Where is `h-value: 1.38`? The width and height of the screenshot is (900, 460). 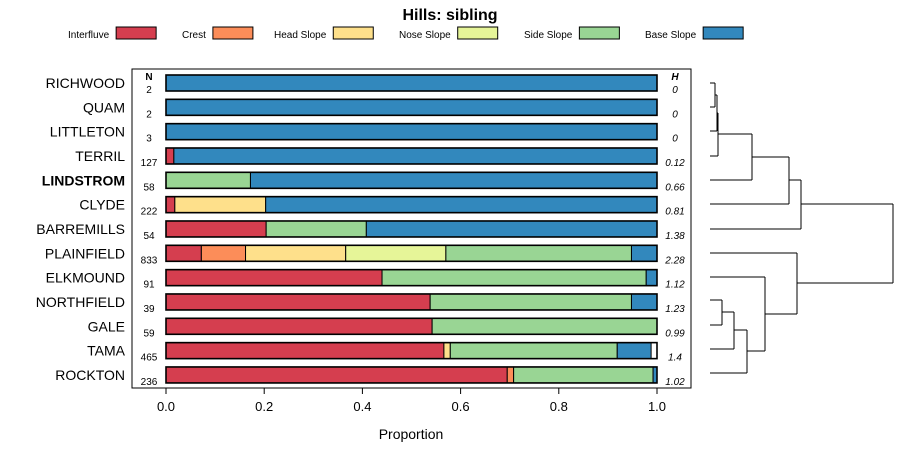
h-value: 1.38 is located at coordinates (675, 236).